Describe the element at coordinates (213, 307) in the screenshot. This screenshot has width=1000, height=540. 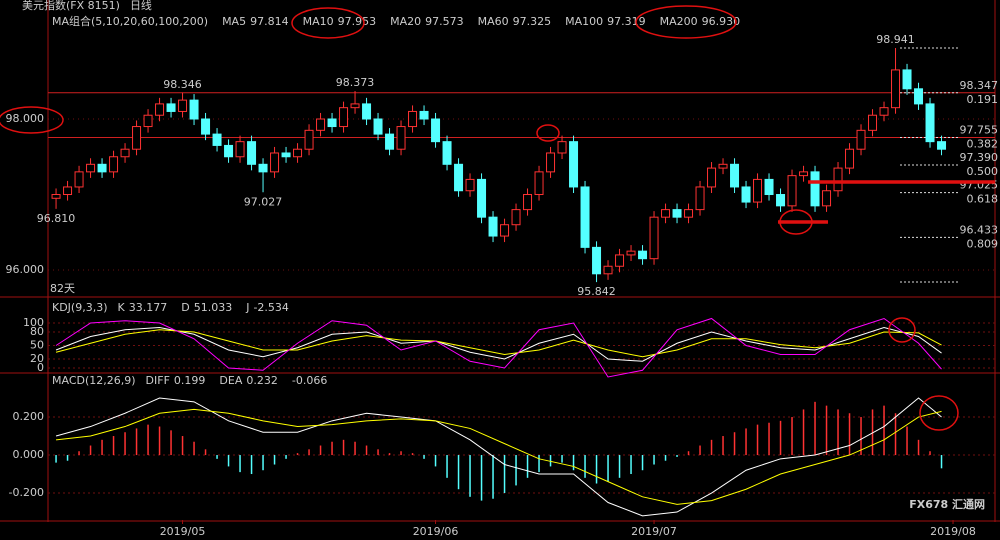
I see `header-text: 51.033` at that location.